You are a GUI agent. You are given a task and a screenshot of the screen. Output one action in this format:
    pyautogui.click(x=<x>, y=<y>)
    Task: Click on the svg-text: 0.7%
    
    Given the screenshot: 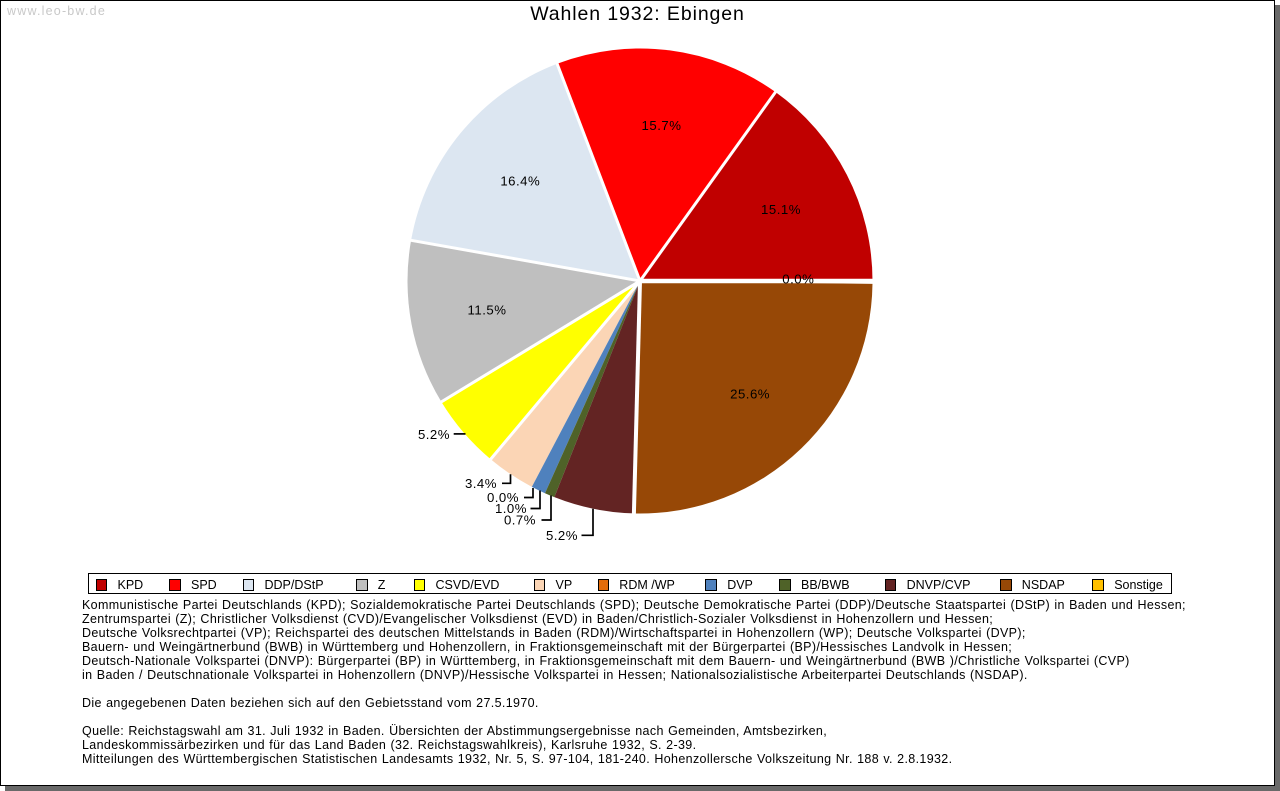 What is the action you would take?
    pyautogui.click(x=520, y=520)
    